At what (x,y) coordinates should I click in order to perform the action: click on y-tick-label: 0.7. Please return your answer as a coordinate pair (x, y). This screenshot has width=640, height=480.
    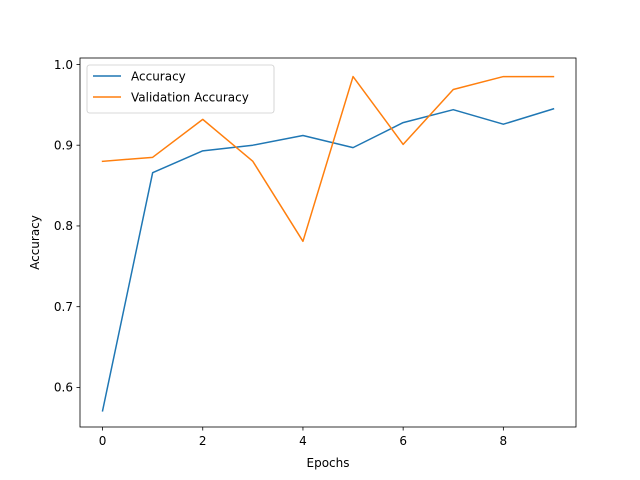
    Looking at the image, I should click on (63, 307).